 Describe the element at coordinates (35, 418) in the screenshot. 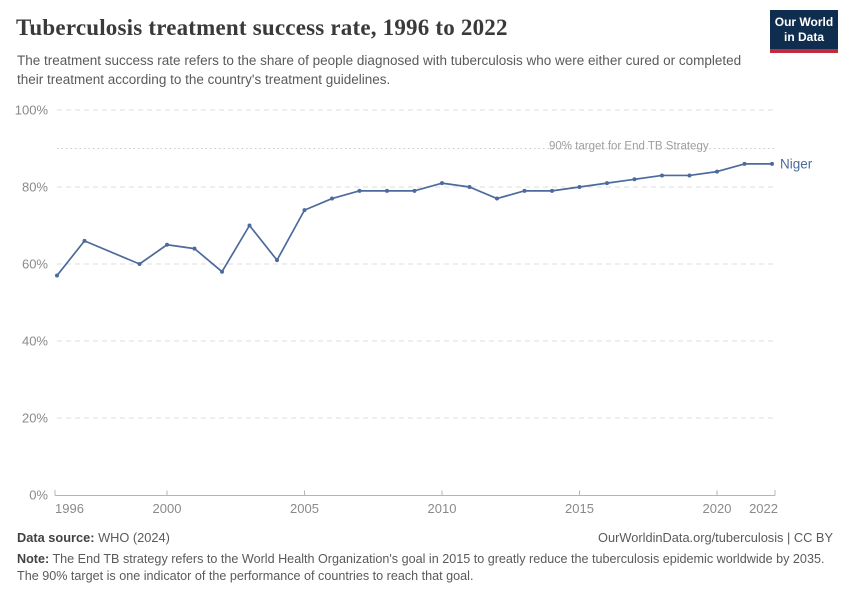

I see `y-tick-label: 20%` at that location.